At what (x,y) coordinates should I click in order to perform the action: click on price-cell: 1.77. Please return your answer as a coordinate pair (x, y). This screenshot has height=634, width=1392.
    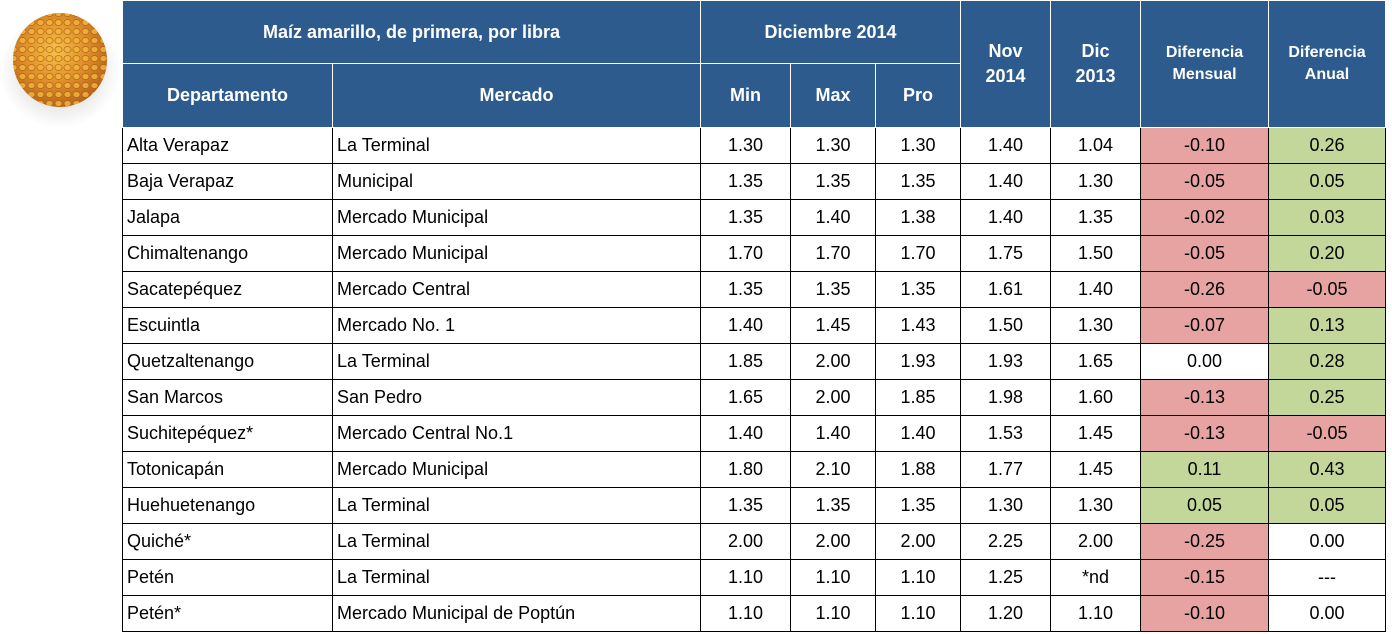
    Looking at the image, I should click on (1006, 469).